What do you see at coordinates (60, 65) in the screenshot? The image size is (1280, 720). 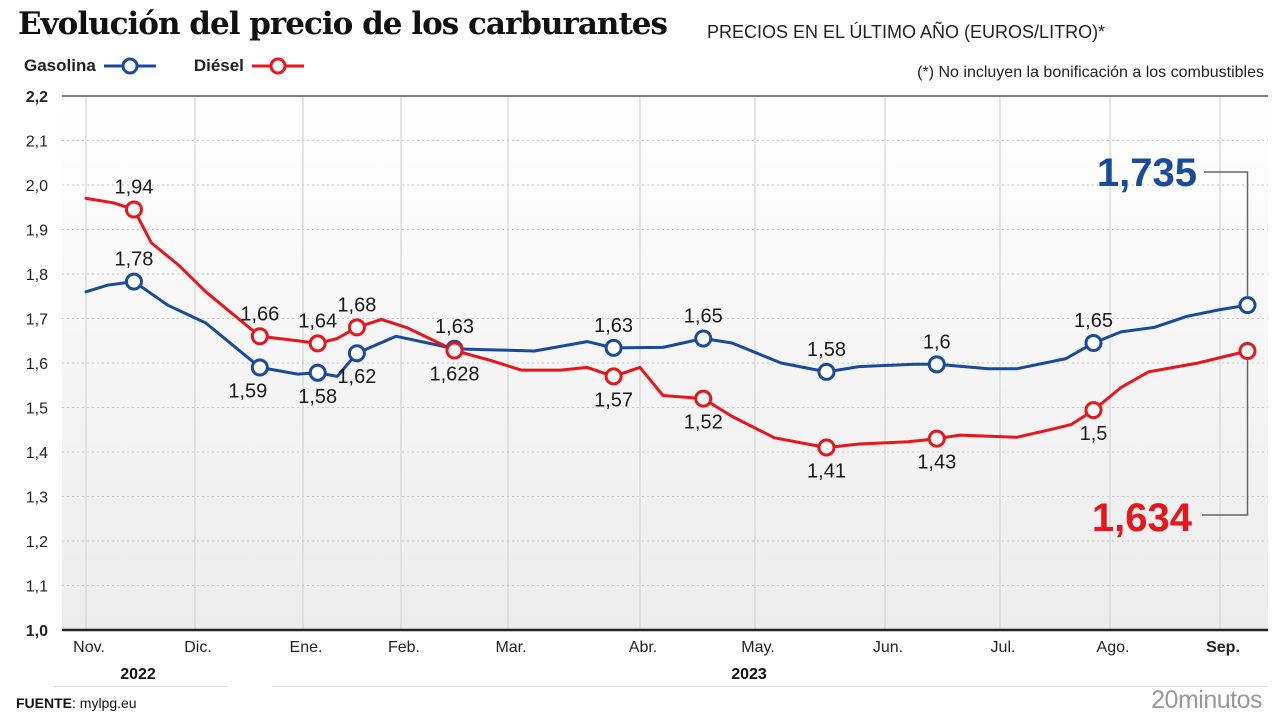 I see `legend-label: Gasolina` at bounding box center [60, 65].